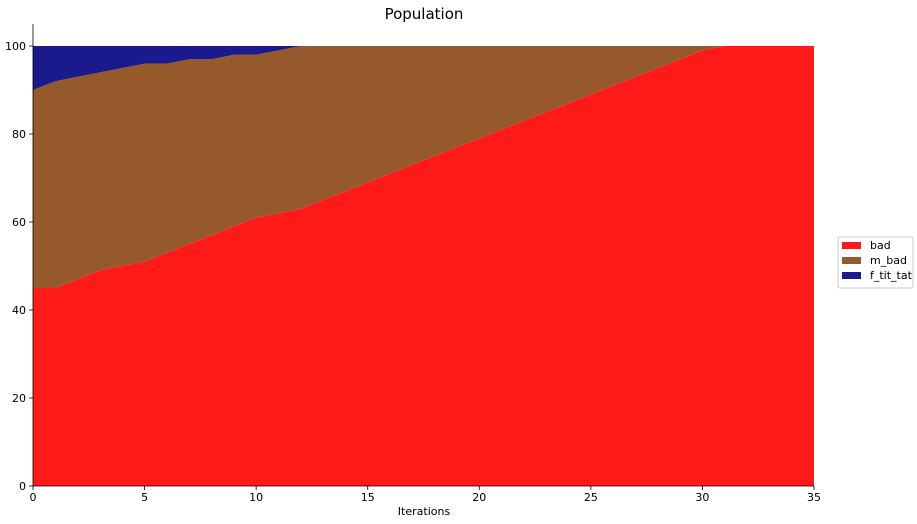 The image size is (917, 524). What do you see at coordinates (19, 310) in the screenshot?
I see `y-tick-label: 40` at bounding box center [19, 310].